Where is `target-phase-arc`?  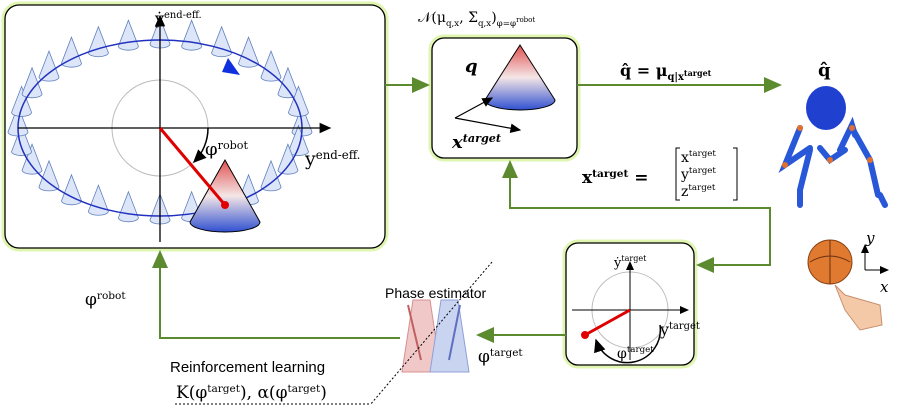
target-phase-arc is located at coordinates (628, 344).